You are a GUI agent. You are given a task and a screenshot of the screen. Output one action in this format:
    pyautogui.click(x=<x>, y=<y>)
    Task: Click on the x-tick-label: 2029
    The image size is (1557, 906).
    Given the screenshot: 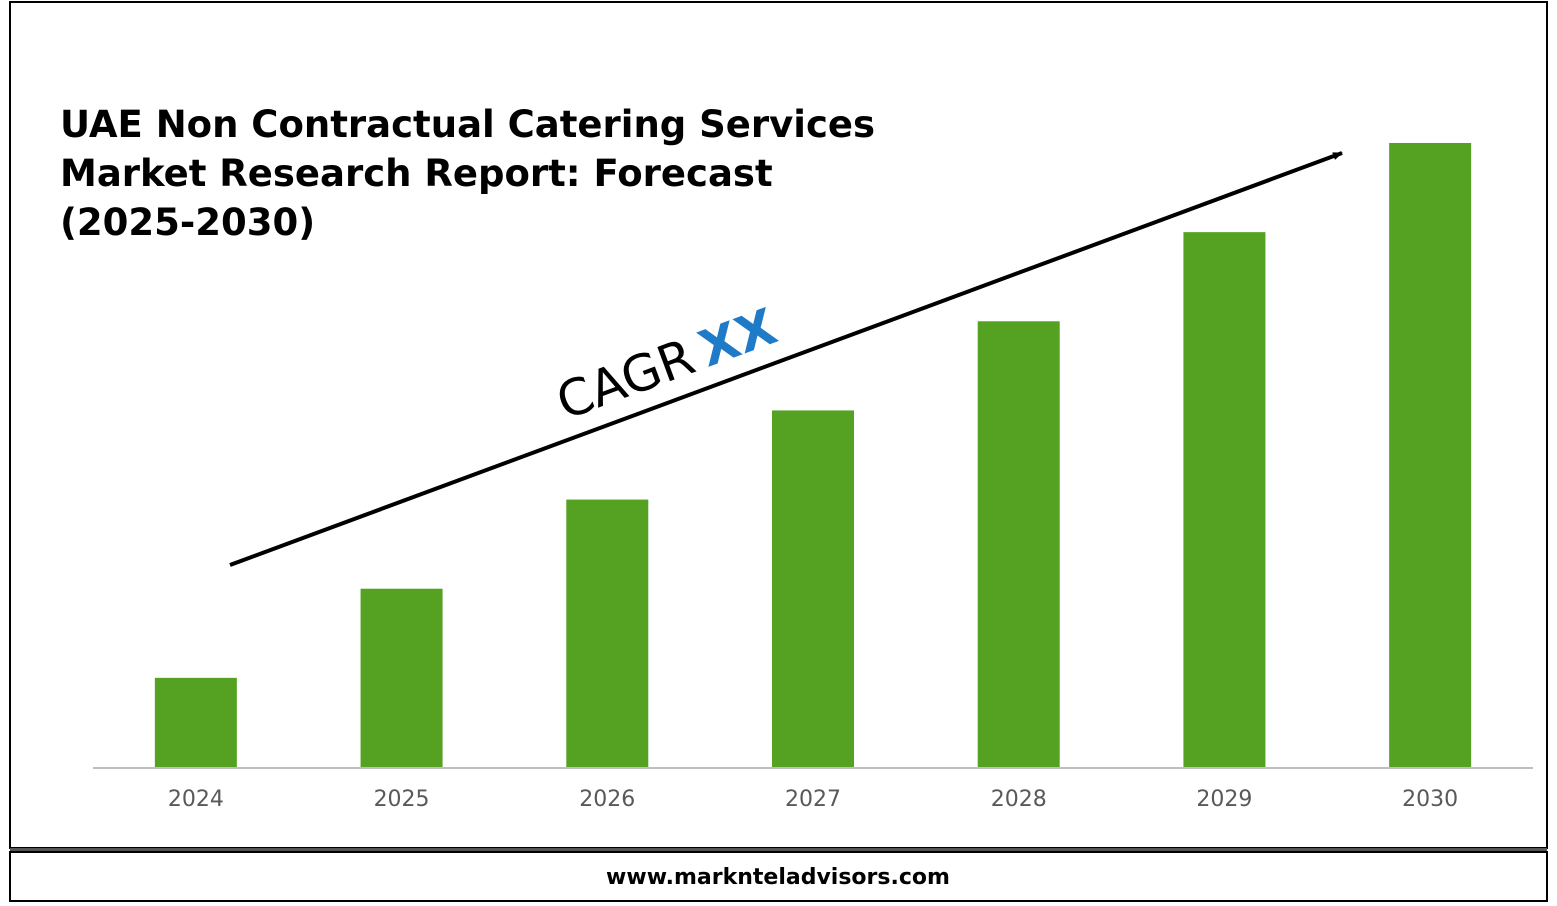 What is the action you would take?
    pyautogui.click(x=1224, y=799)
    